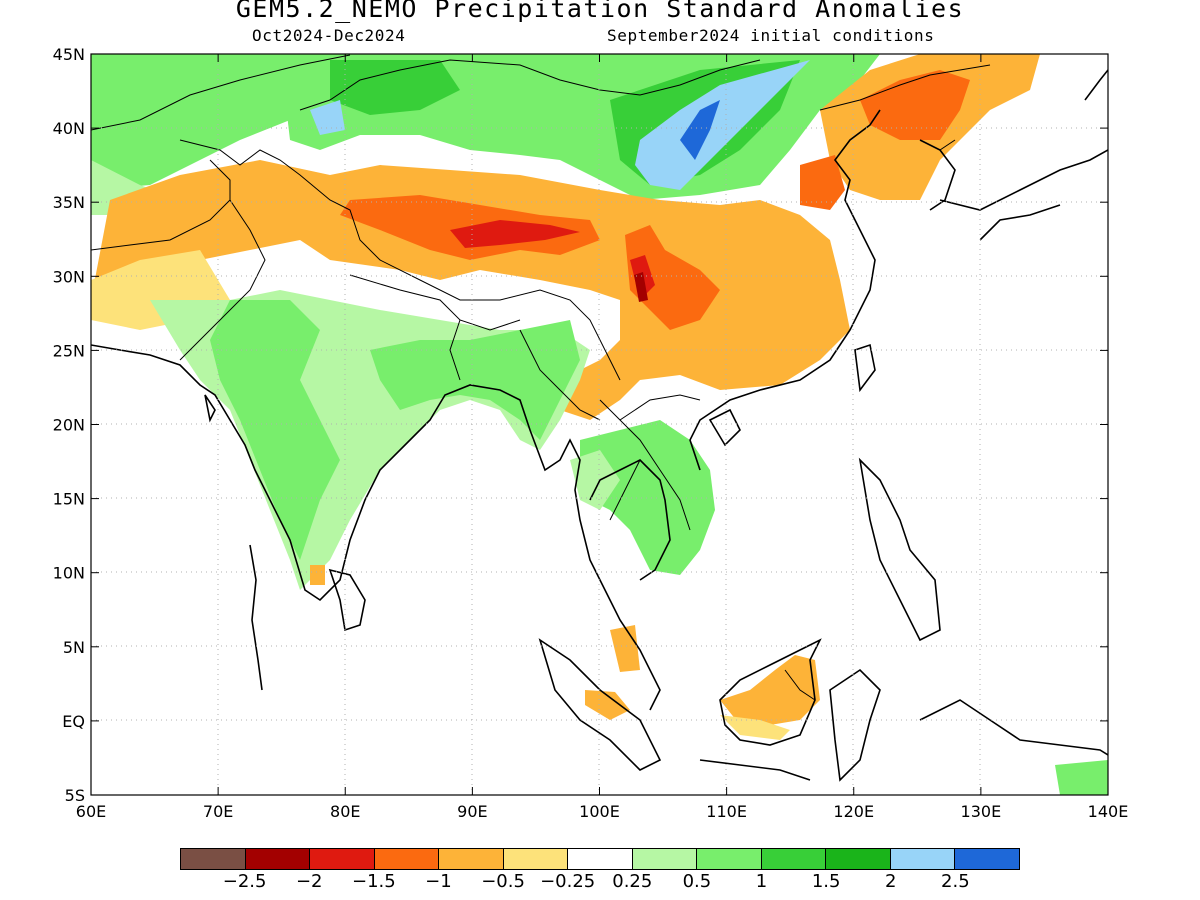 The width and height of the screenshot is (1200, 900). Describe the element at coordinates (309, 881) in the screenshot. I see `colorbar-label: −2` at that location.